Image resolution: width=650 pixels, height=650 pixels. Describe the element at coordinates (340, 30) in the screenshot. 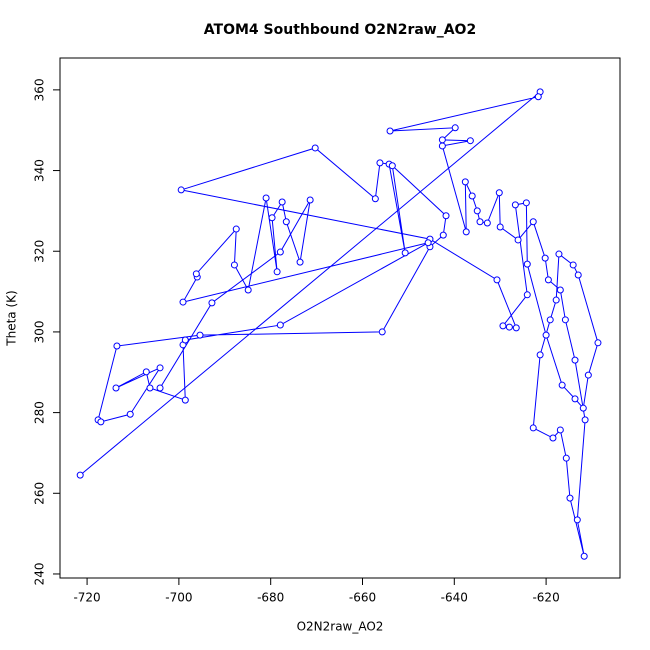

I see `chart-title: ATOM4 Southbound O2N2raw_AO2` at that location.